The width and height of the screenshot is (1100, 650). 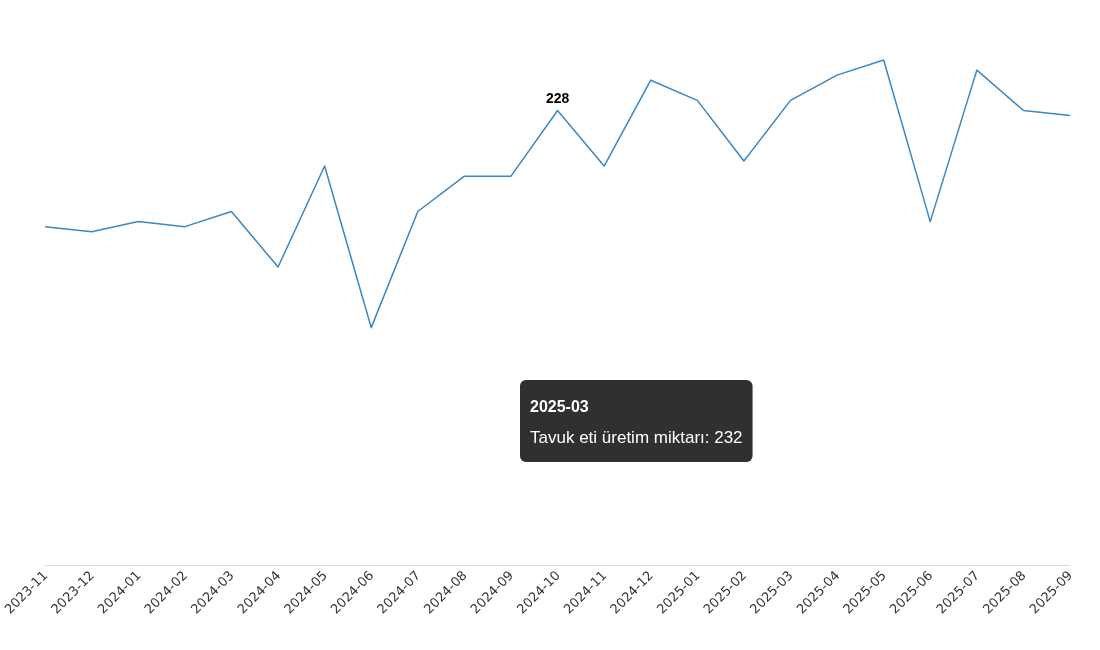 I want to click on annotation: 228, so click(x=557, y=97).